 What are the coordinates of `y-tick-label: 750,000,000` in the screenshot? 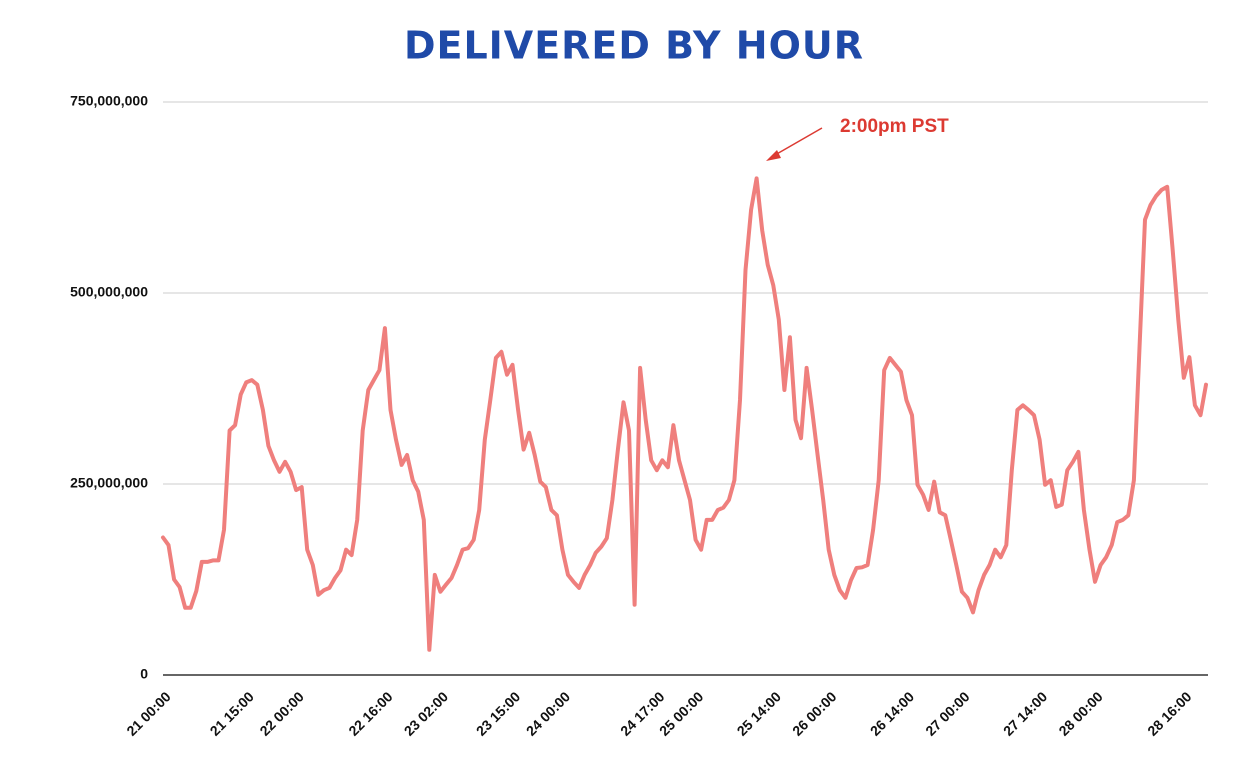 It's located at (109, 101).